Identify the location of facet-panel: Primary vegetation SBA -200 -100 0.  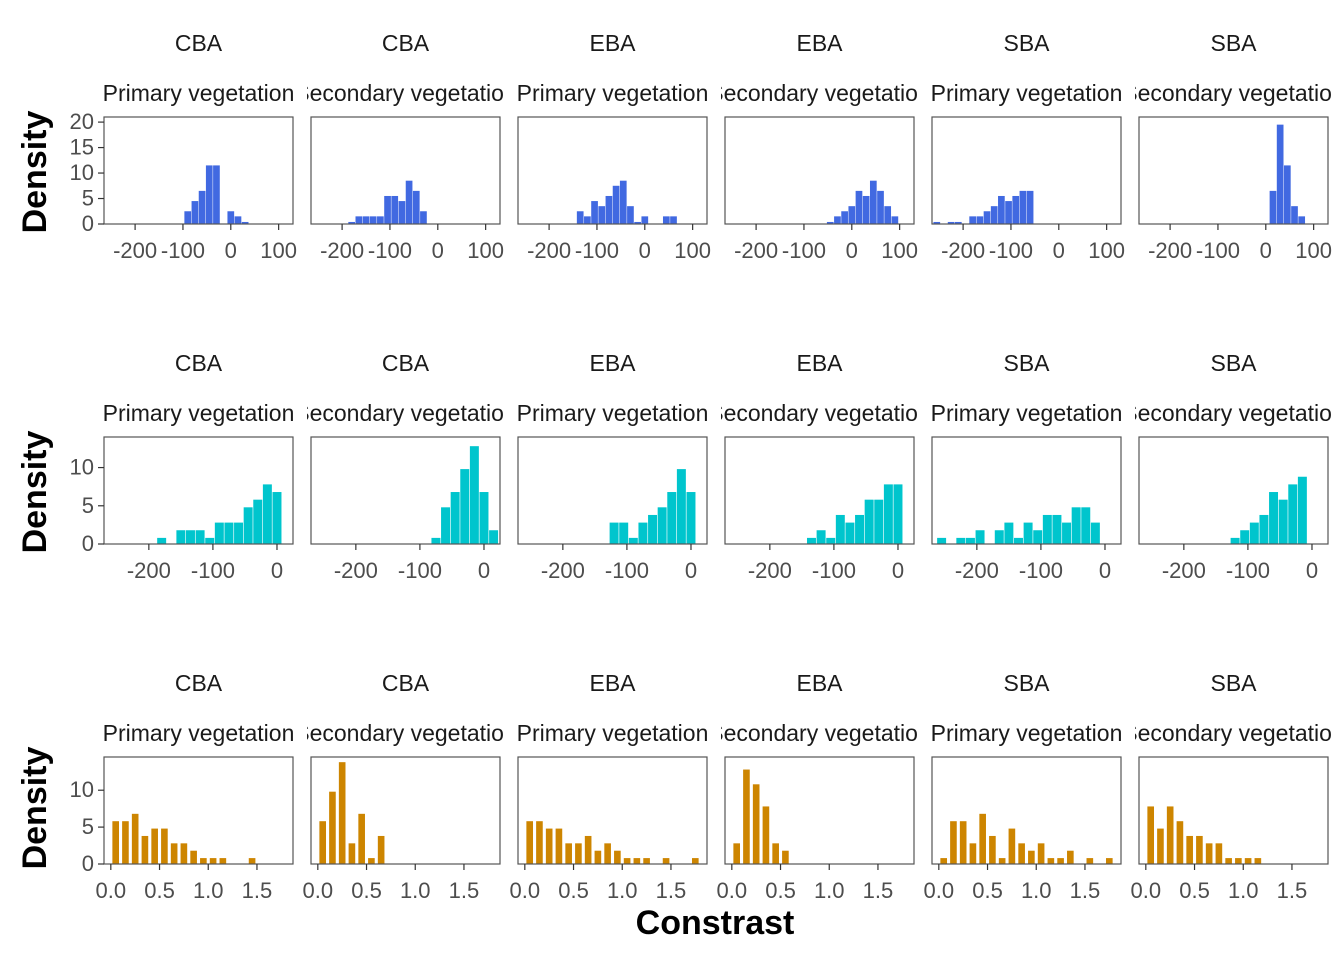
(1027, 466).